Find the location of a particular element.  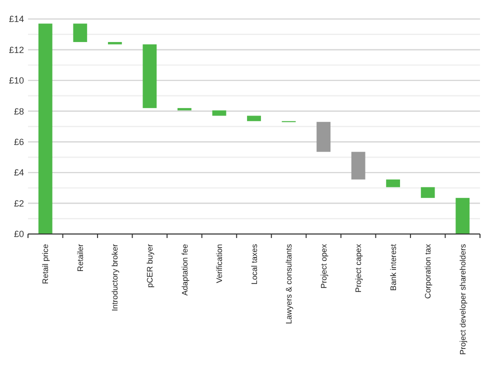

x-tick-label: Introductory broker is located at coordinates (115, 278).